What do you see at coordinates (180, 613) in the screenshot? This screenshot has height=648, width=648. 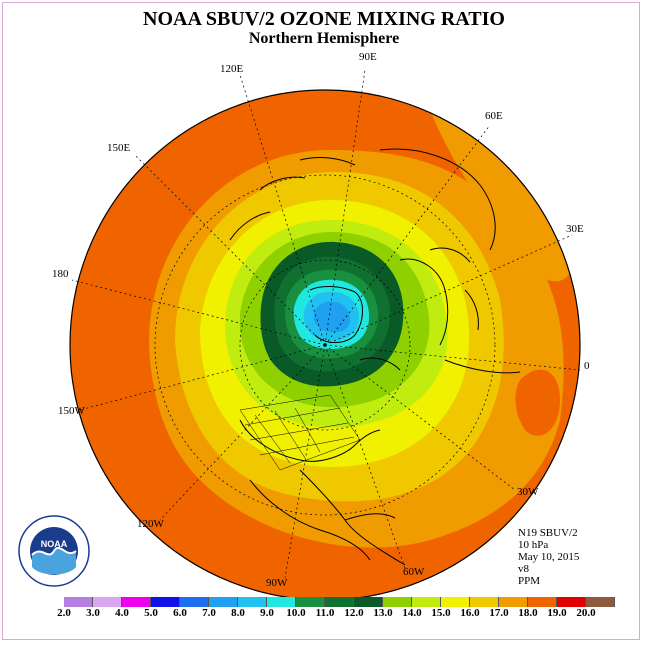 I see `colorbar-tick-label: 6.0` at bounding box center [180, 613].